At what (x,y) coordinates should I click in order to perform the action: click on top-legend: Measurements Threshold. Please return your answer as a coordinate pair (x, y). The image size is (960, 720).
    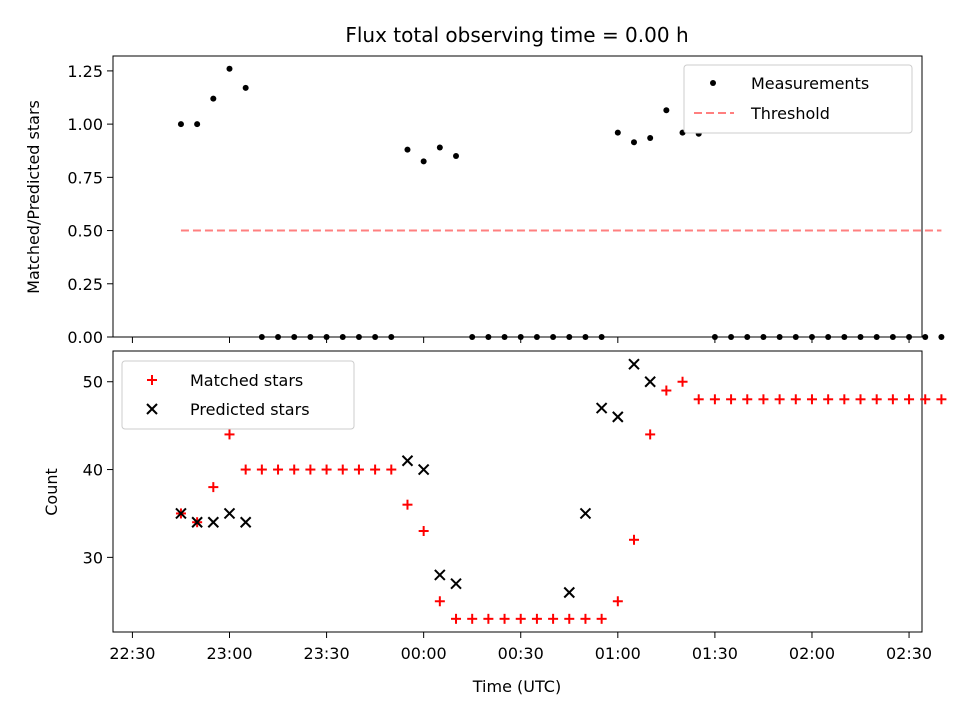
    Looking at the image, I should click on (798, 99).